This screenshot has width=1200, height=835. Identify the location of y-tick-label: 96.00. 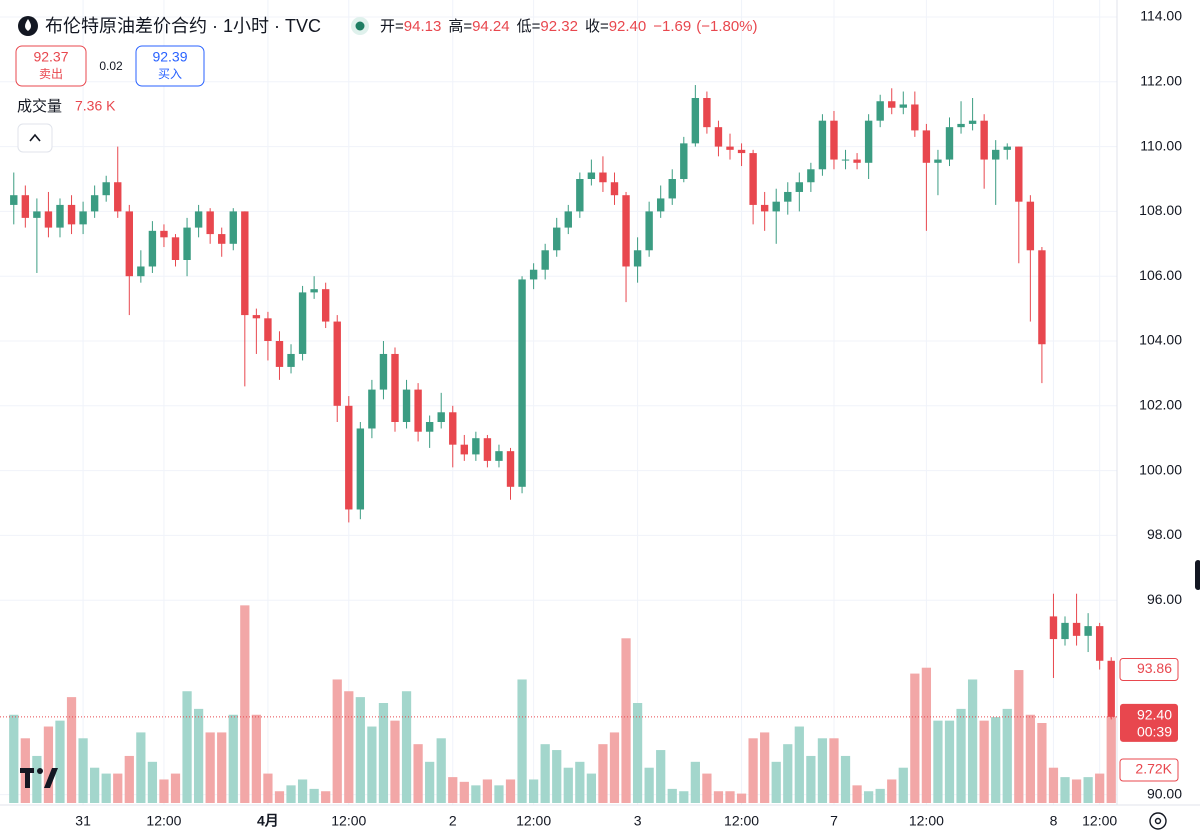
(1164, 599).